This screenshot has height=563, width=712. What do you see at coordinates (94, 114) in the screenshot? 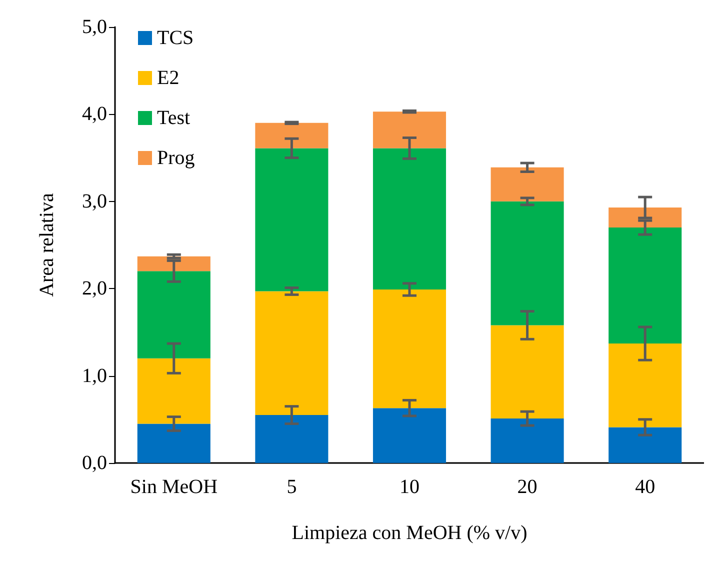
I see `y-tick-label: 4,0` at bounding box center [94, 114].